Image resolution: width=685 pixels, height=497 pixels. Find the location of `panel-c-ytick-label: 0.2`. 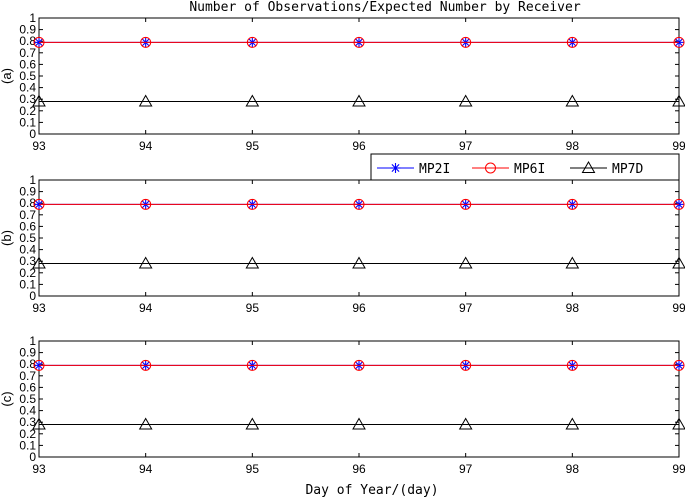

panel-c-ytick-label: 0.2 is located at coordinates (27, 434).